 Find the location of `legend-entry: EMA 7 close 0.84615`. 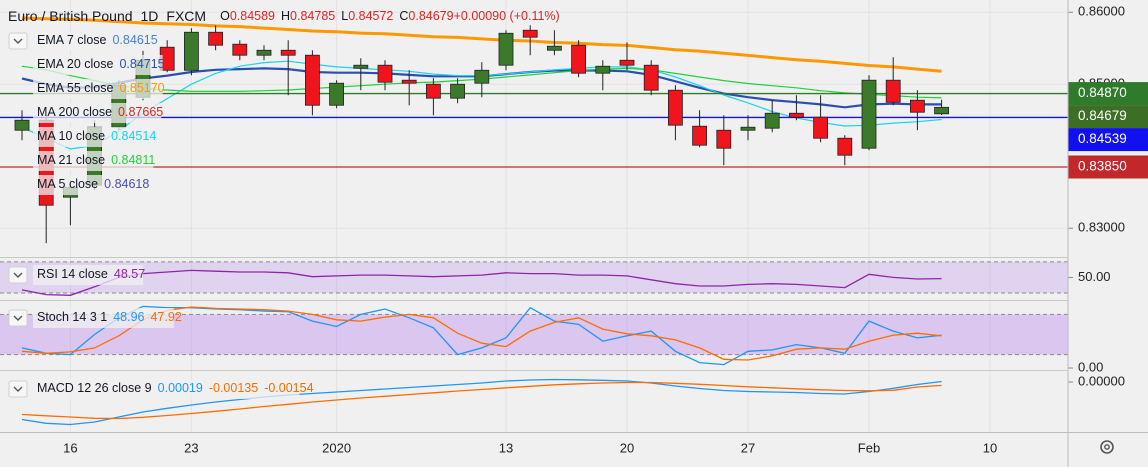

legend-entry: EMA 7 close 0.84615 is located at coordinates (97, 40).